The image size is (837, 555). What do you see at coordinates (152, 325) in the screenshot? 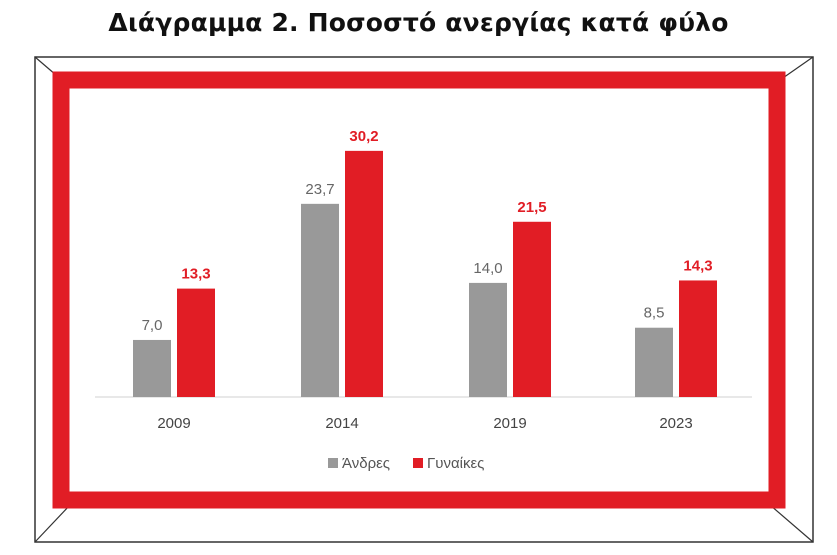
I see `value-label-men-2009: 7,0` at bounding box center [152, 325].